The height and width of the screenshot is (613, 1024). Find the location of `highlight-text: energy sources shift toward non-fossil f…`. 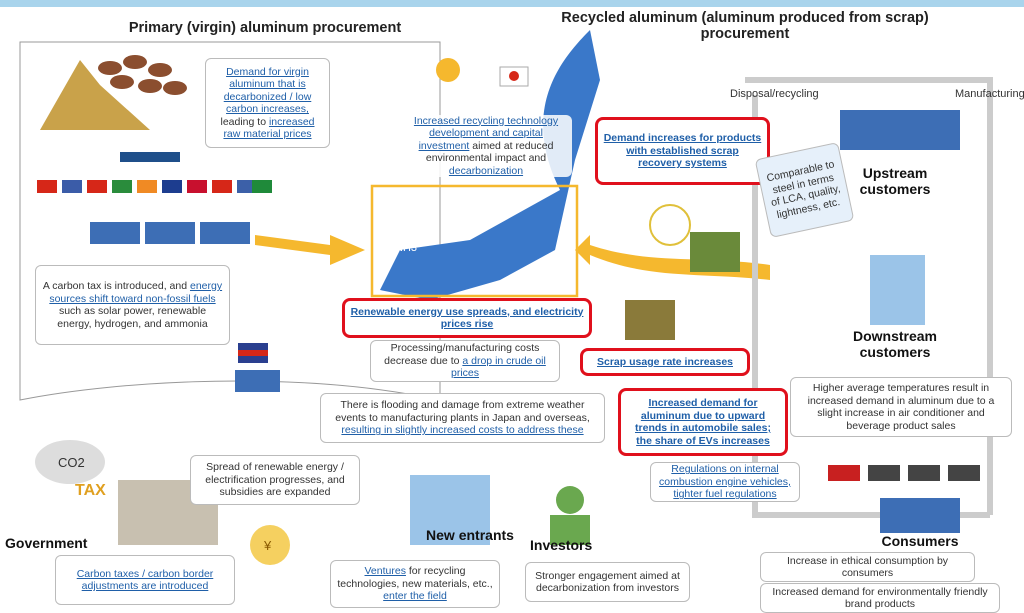

highlight-text: energy sources shift toward non-fossil f… is located at coordinates (136, 292).